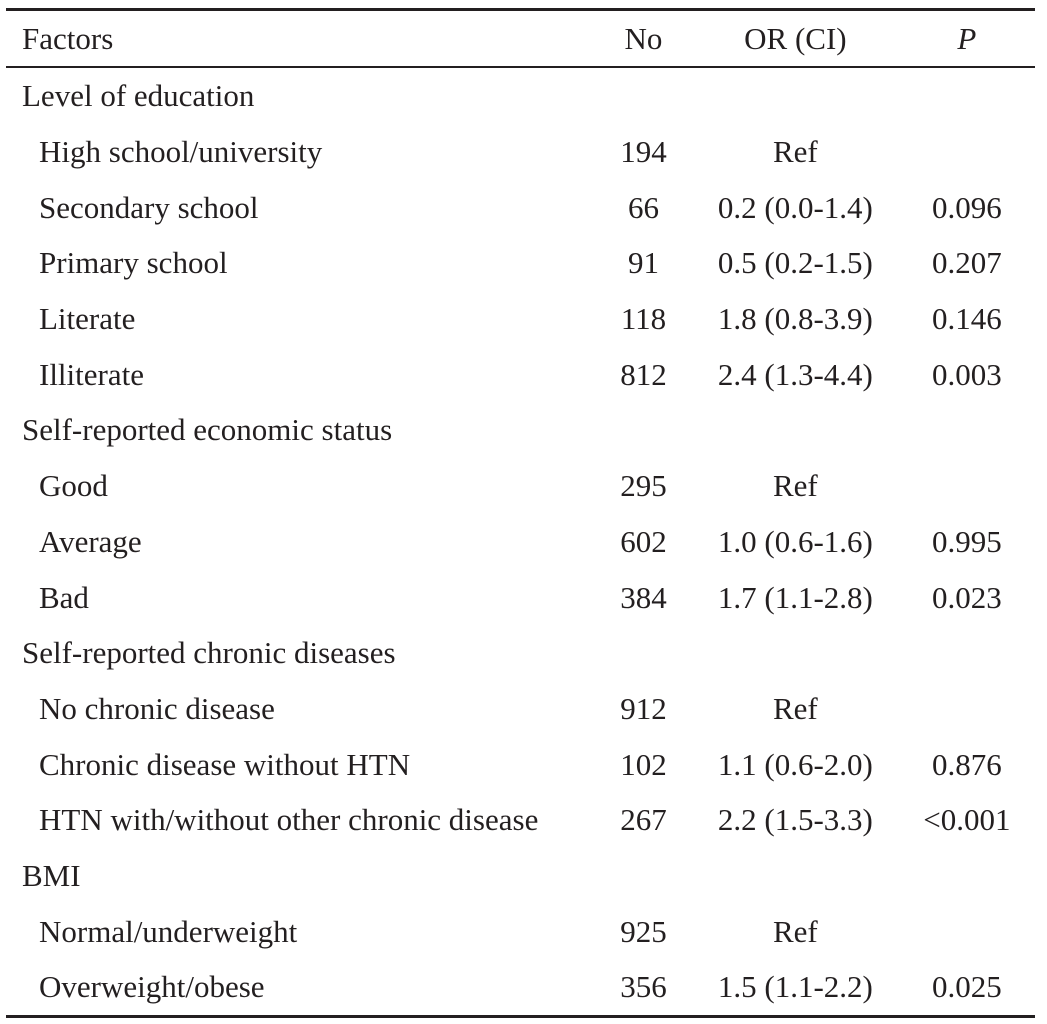  Describe the element at coordinates (520, 486) in the screenshot. I see `table-row: Good 295 Ref` at that location.